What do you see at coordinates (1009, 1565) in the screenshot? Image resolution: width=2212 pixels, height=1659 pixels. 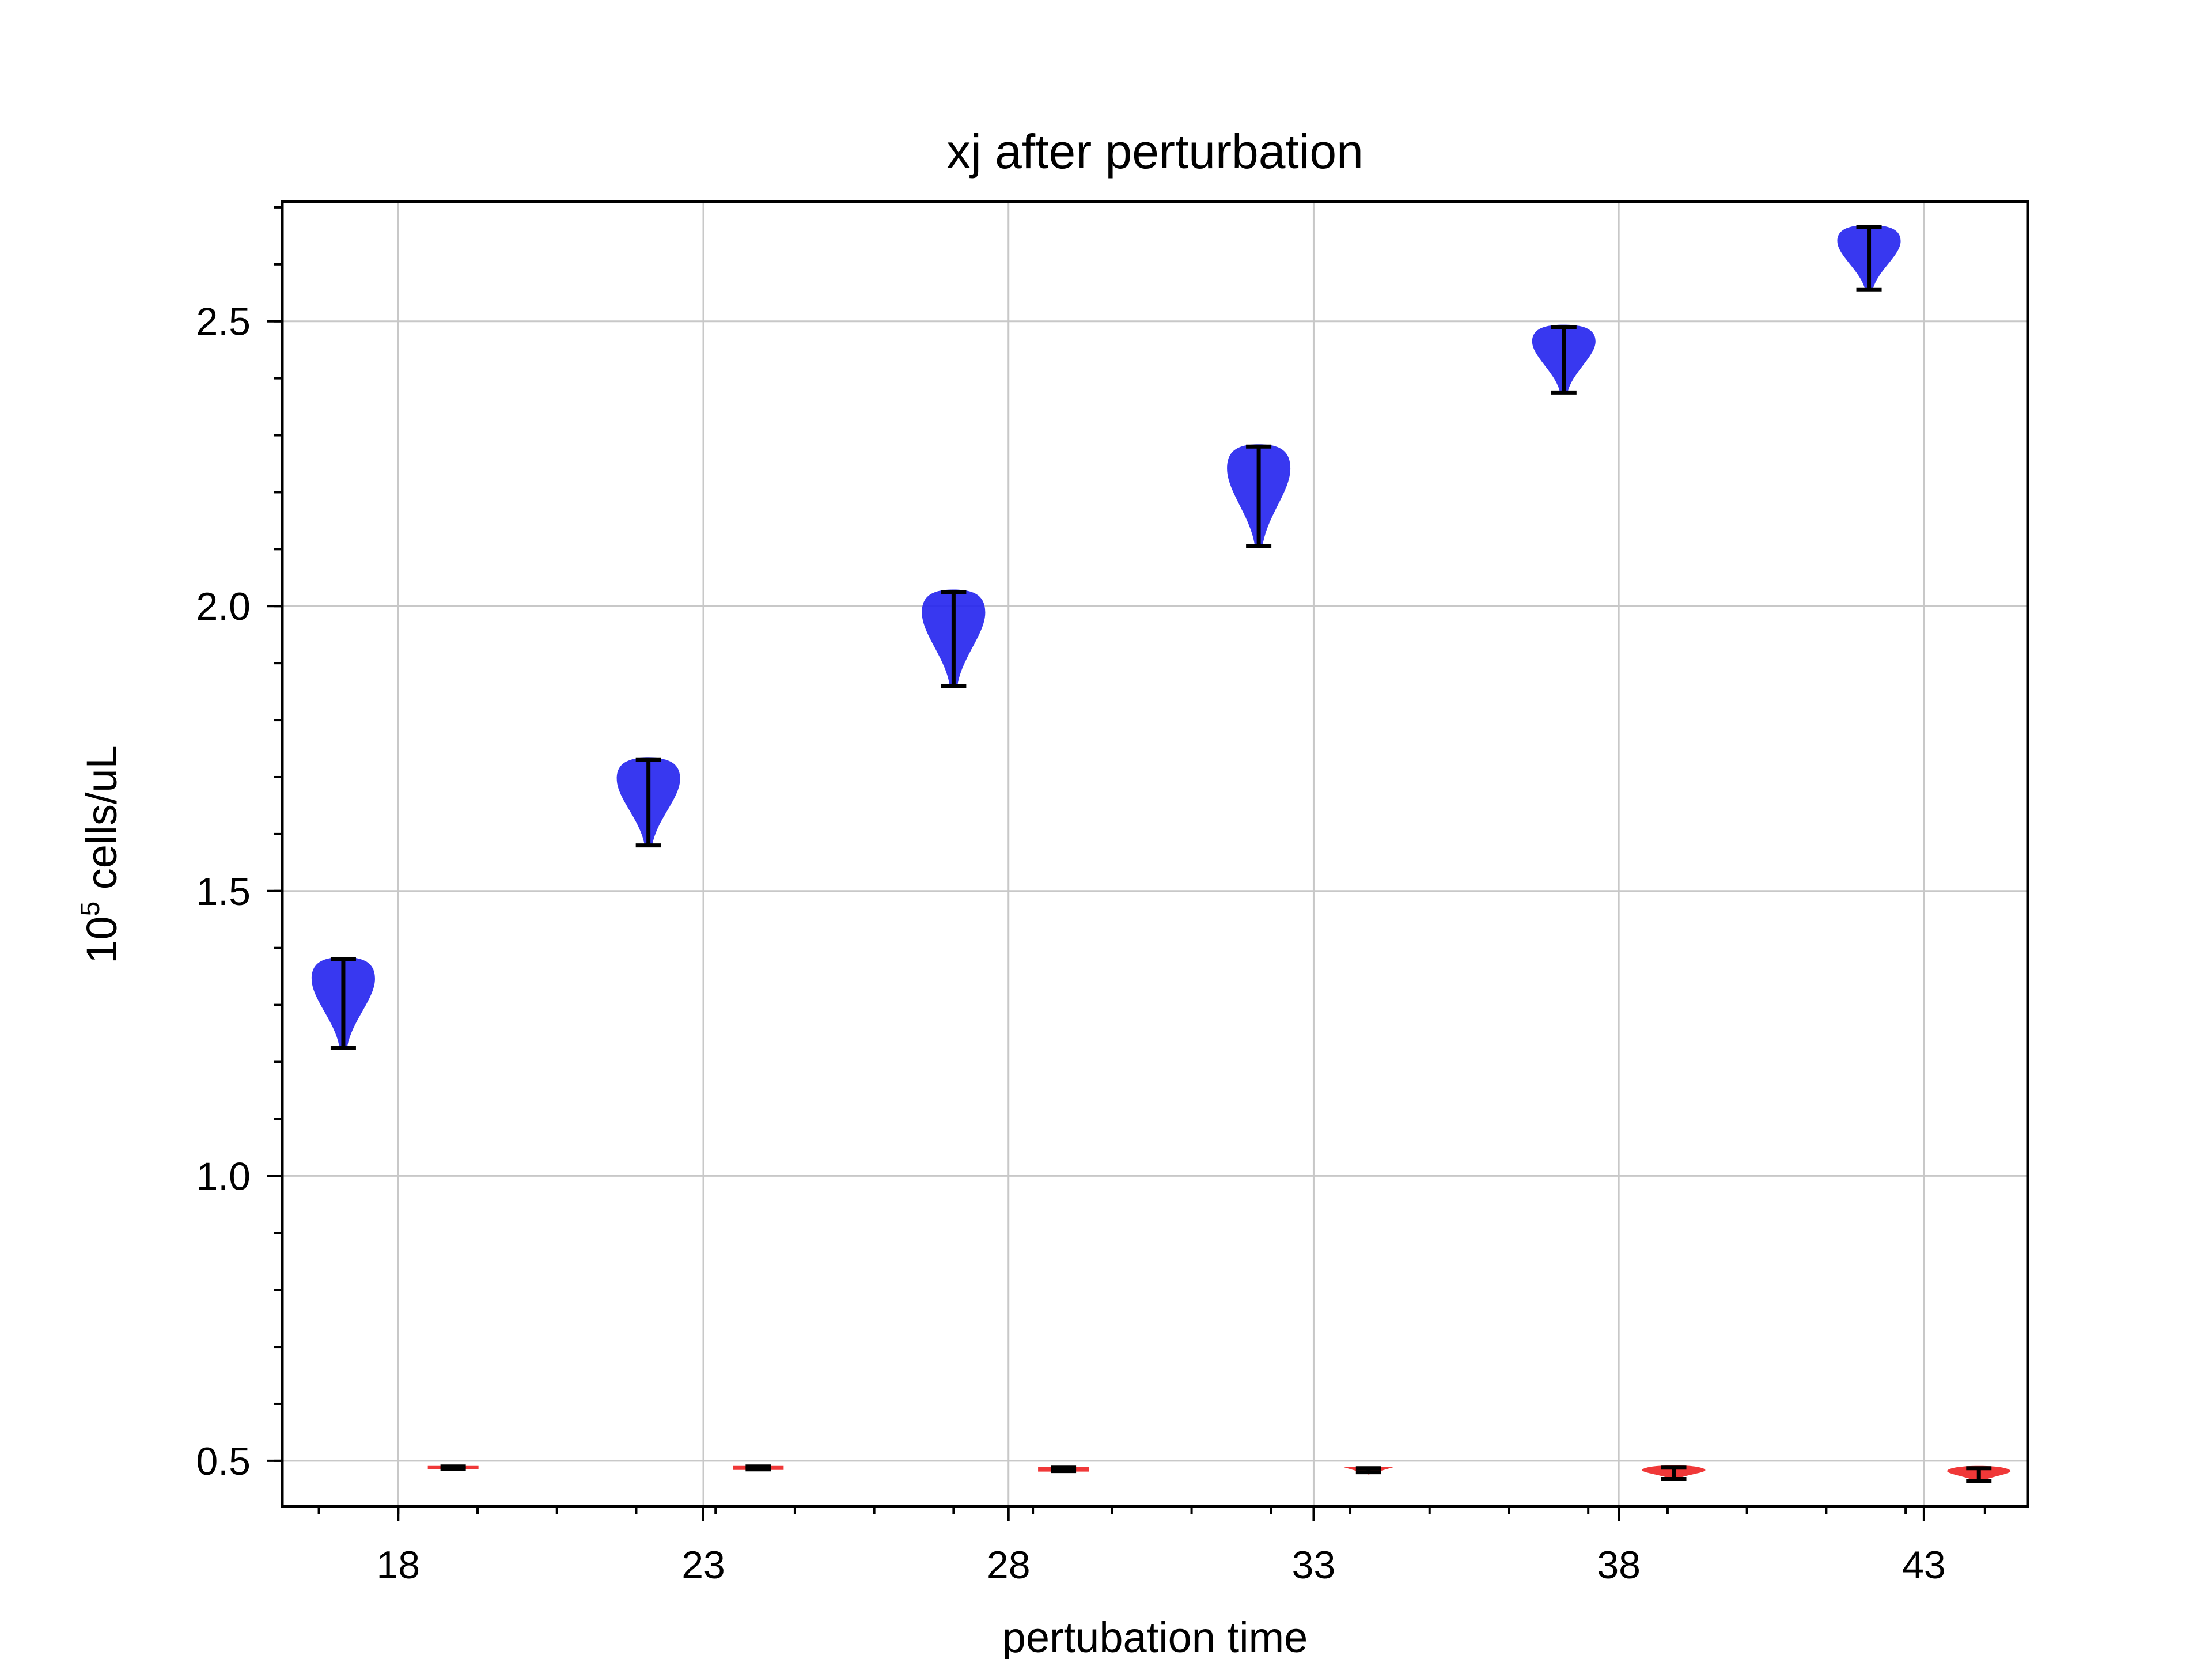 I see `x-tick-label: 28` at bounding box center [1009, 1565].